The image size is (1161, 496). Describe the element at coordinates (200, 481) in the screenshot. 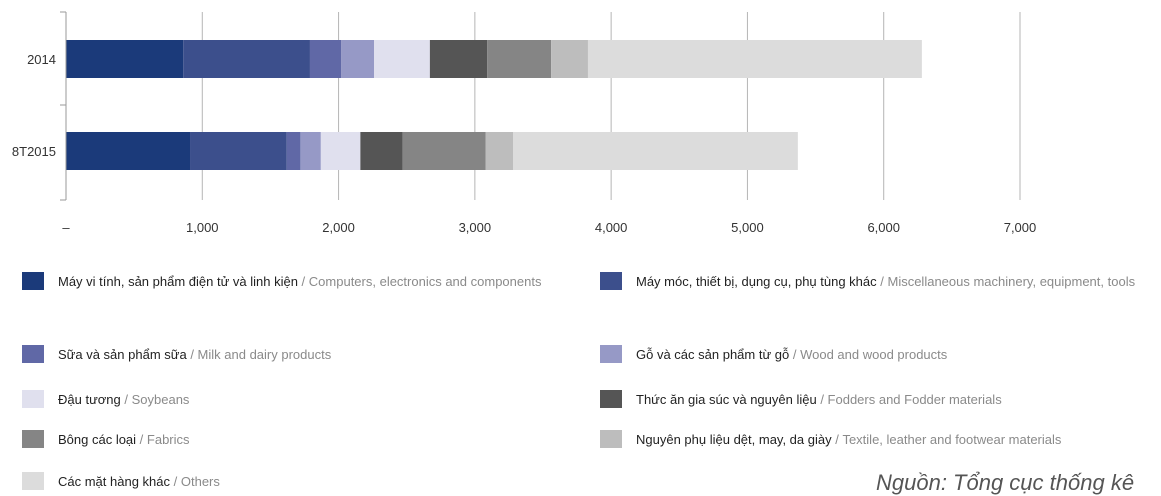

I see `legend-label-en: Others` at that location.